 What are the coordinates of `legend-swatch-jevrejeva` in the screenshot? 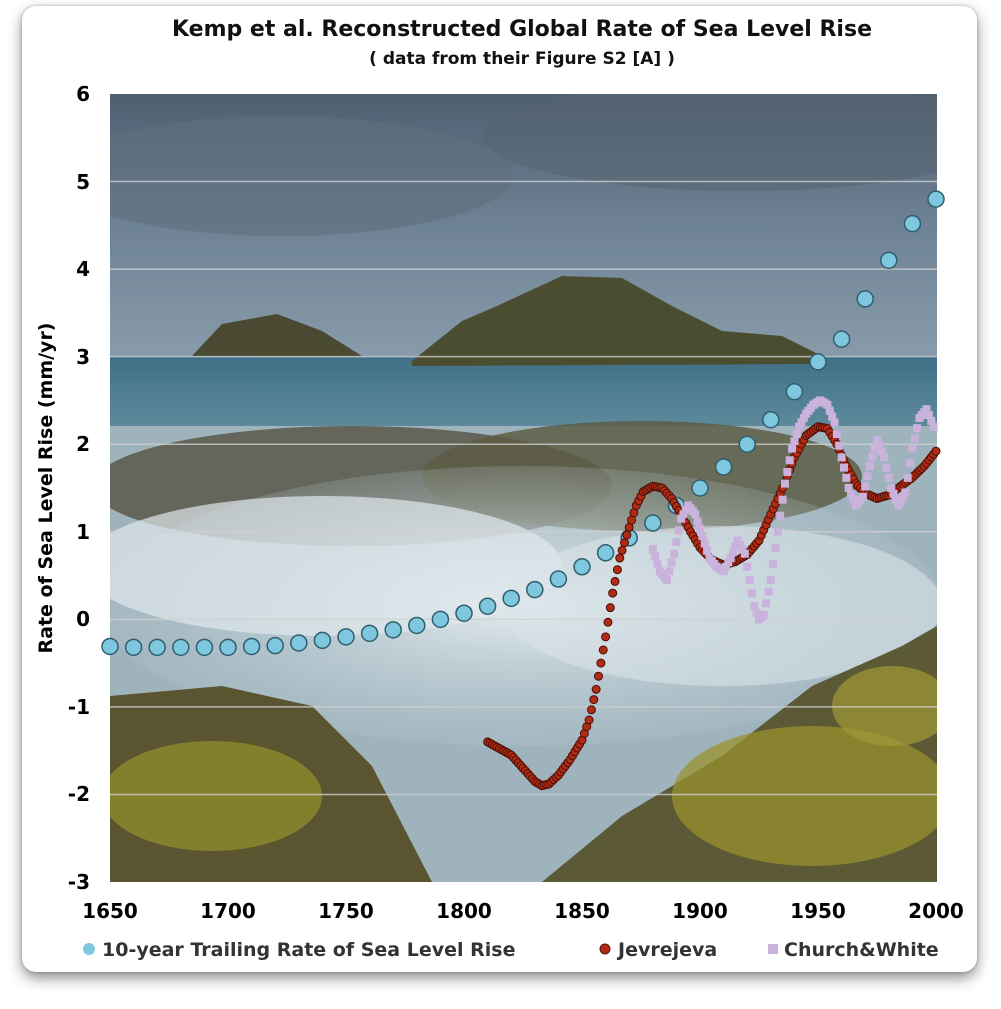 It's located at (605, 949).